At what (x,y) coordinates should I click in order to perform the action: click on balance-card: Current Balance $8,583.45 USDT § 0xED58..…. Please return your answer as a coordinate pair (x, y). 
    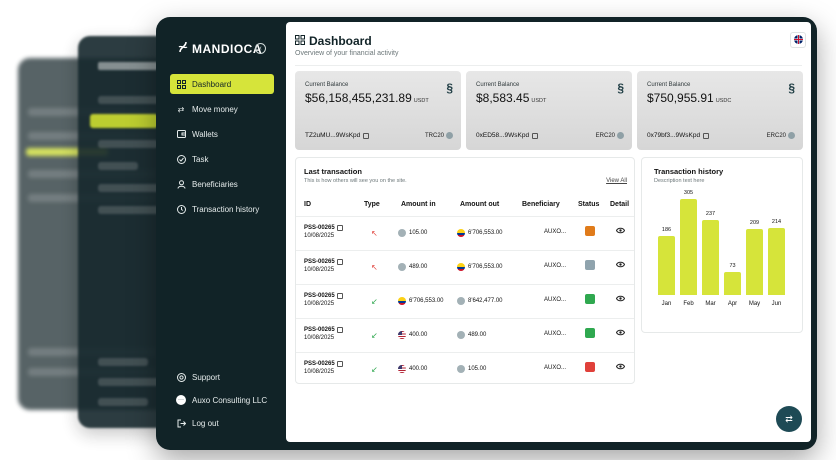
    Looking at the image, I should click on (549, 110).